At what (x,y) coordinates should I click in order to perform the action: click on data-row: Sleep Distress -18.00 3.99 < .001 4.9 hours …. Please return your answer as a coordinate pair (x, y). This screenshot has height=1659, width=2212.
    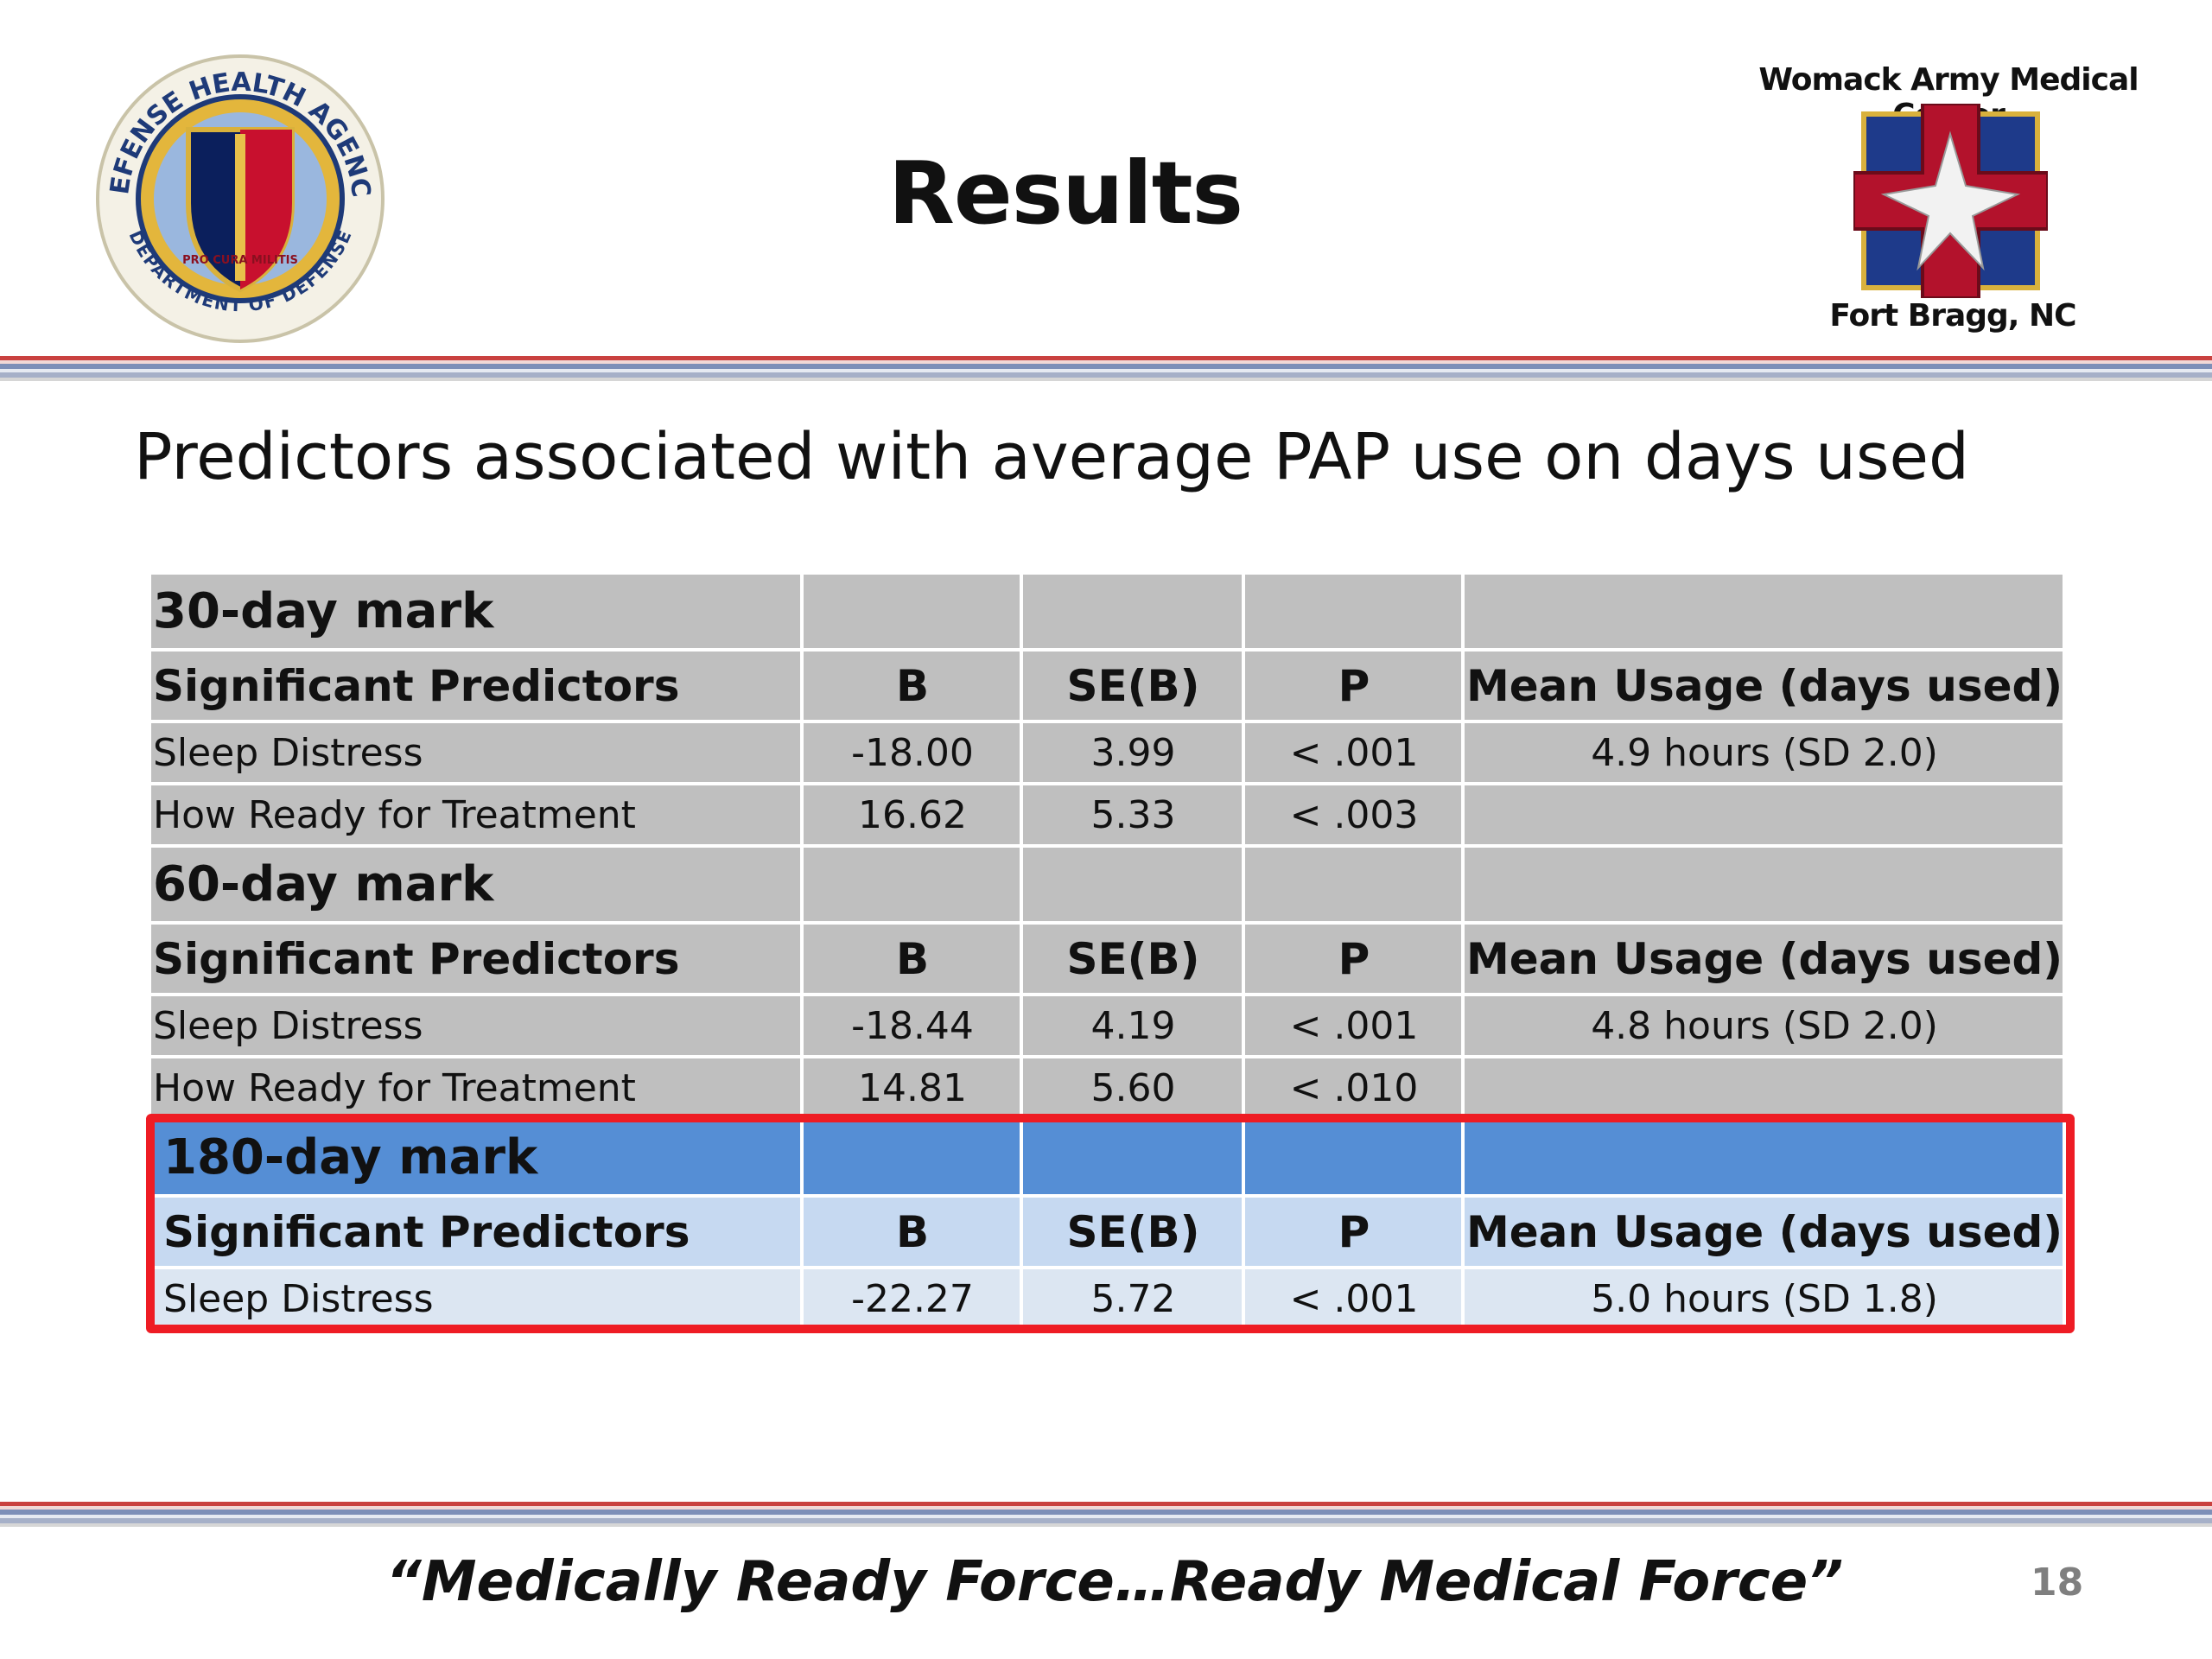
    Looking at the image, I should click on (1107, 752).